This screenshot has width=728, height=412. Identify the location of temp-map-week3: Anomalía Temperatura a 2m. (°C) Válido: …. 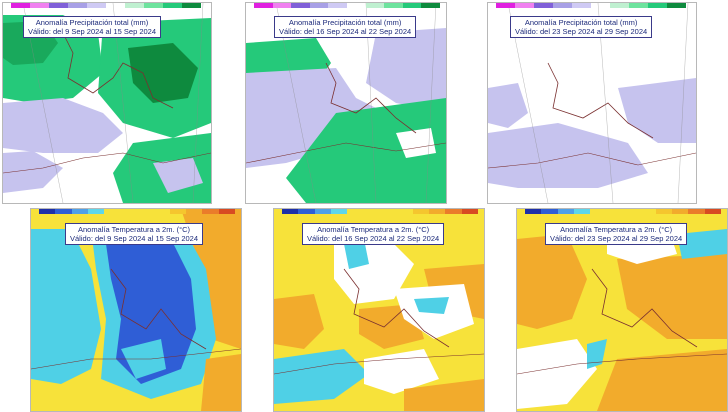
(622, 310).